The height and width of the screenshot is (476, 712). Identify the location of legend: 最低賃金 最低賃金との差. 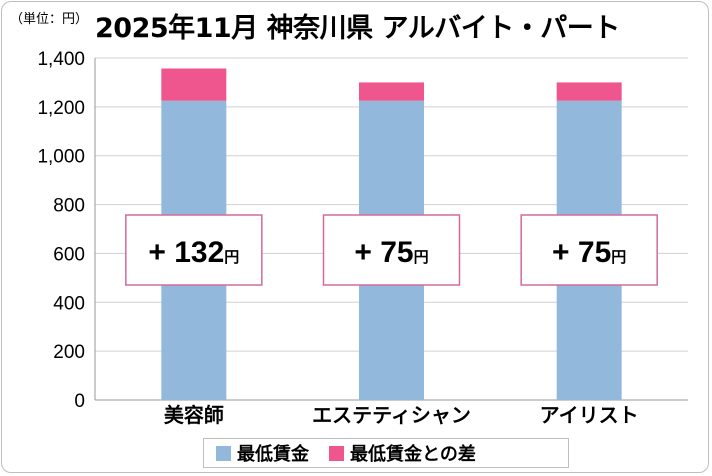
(386, 453).